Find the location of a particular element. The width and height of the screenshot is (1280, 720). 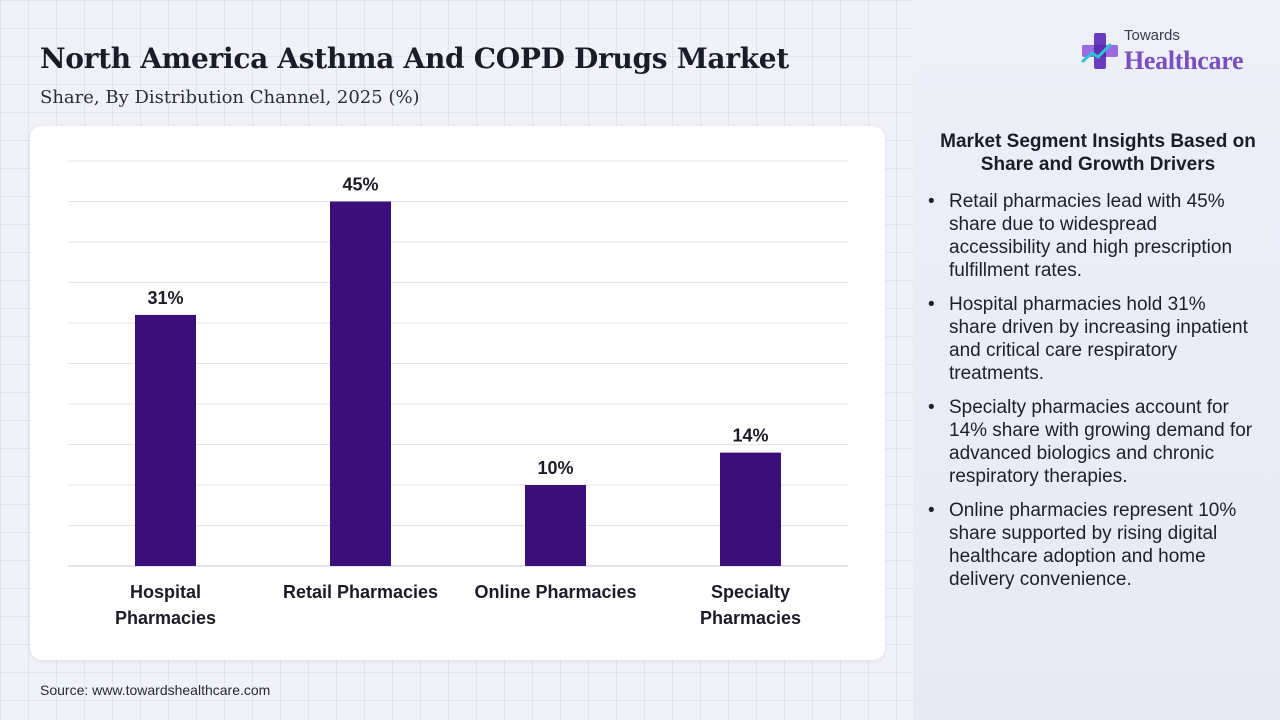

x-tick-label: Specialty is located at coordinates (750, 592).